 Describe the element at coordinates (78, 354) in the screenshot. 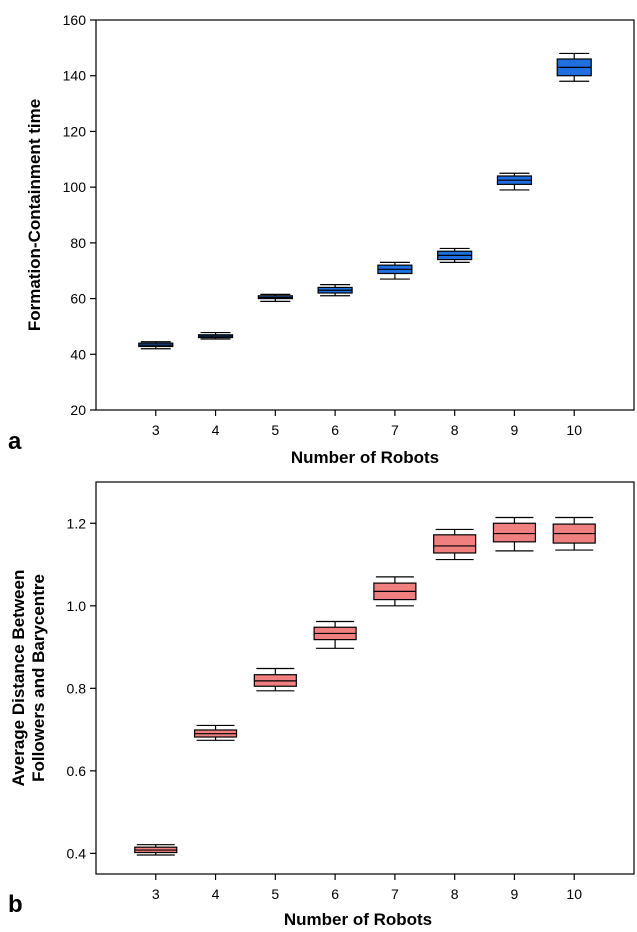

I see `y-tick-label: 40` at that location.